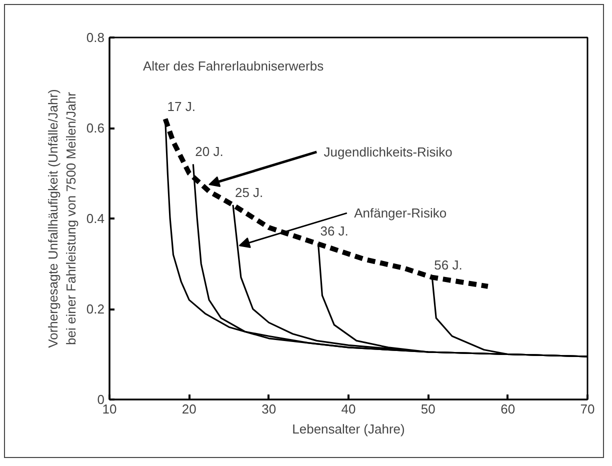 The image size is (612, 466). I want to click on annotation: 20 J., so click(209, 152).